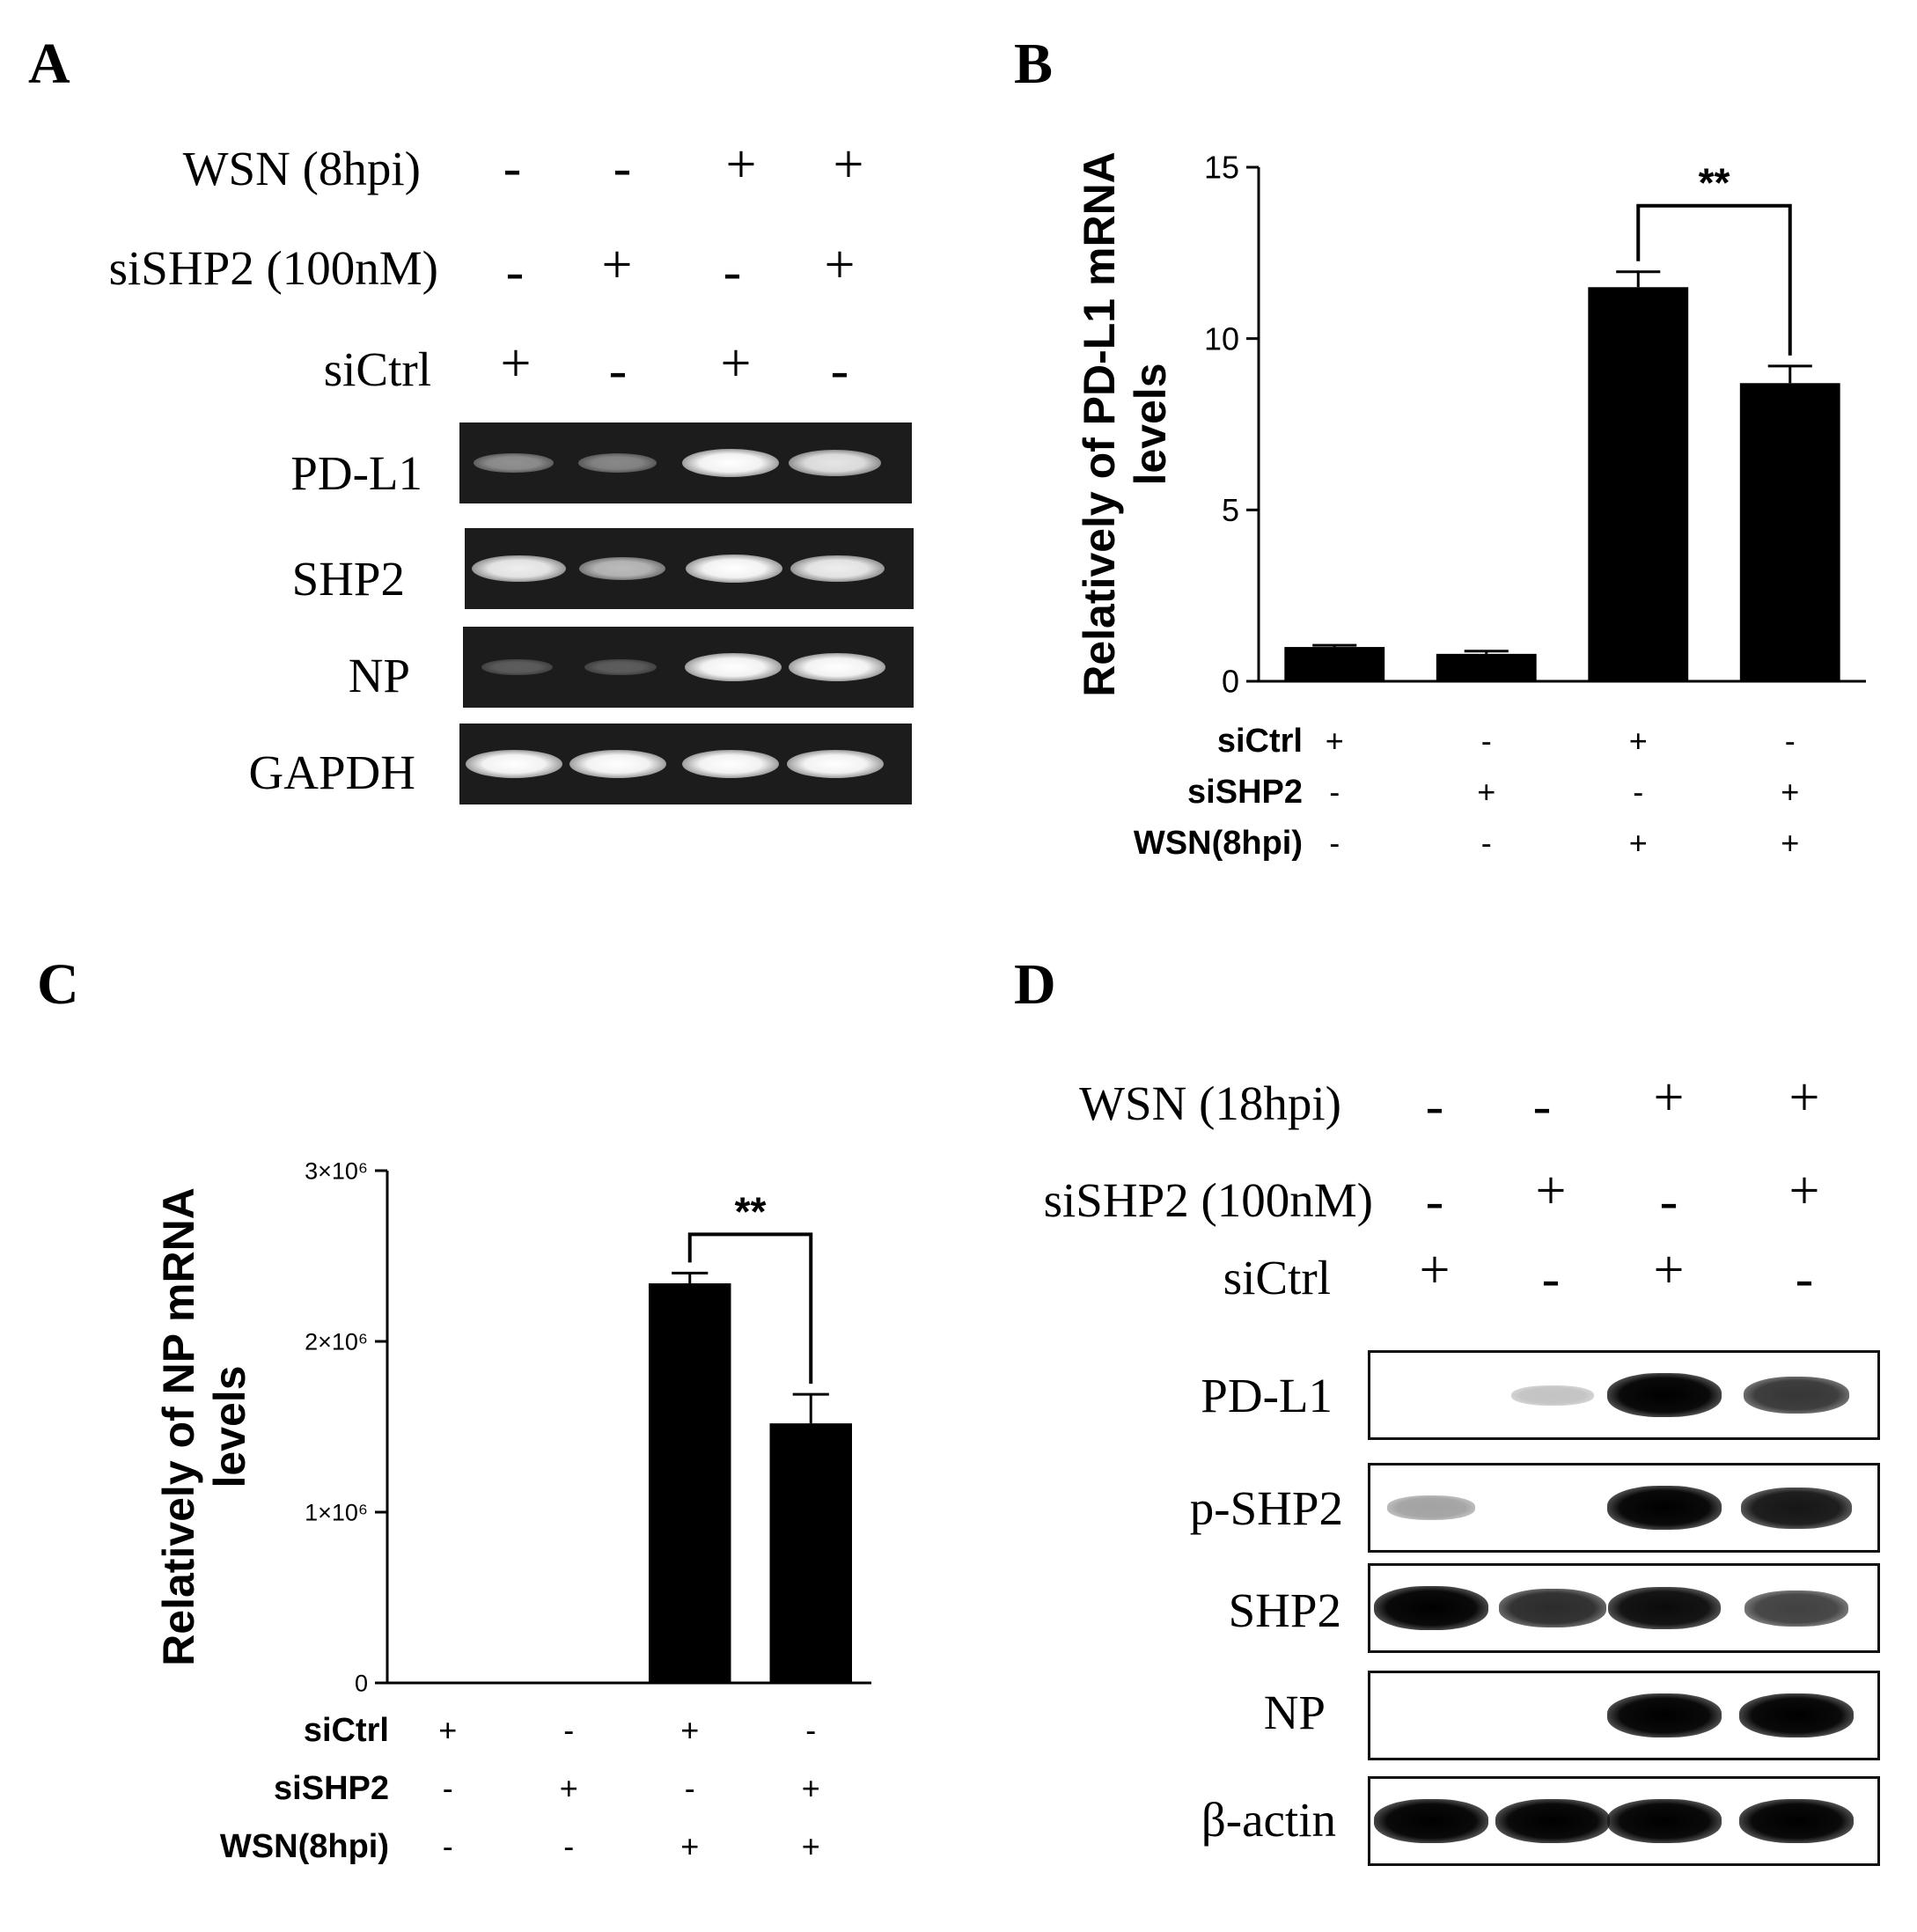 The height and width of the screenshot is (1932, 1917). What do you see at coordinates (336, 1341) in the screenshot?
I see `y-tick-label: 2×10⁶` at bounding box center [336, 1341].